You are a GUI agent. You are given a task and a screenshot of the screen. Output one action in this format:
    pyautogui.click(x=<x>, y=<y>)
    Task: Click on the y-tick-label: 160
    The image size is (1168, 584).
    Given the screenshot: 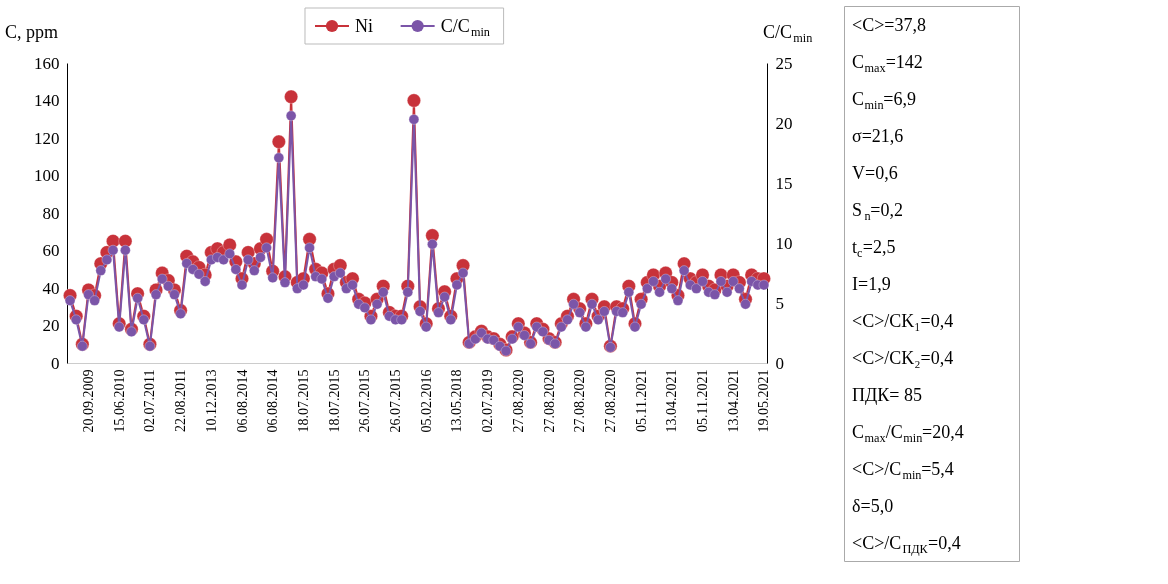 What is the action you would take?
    pyautogui.click(x=47, y=63)
    